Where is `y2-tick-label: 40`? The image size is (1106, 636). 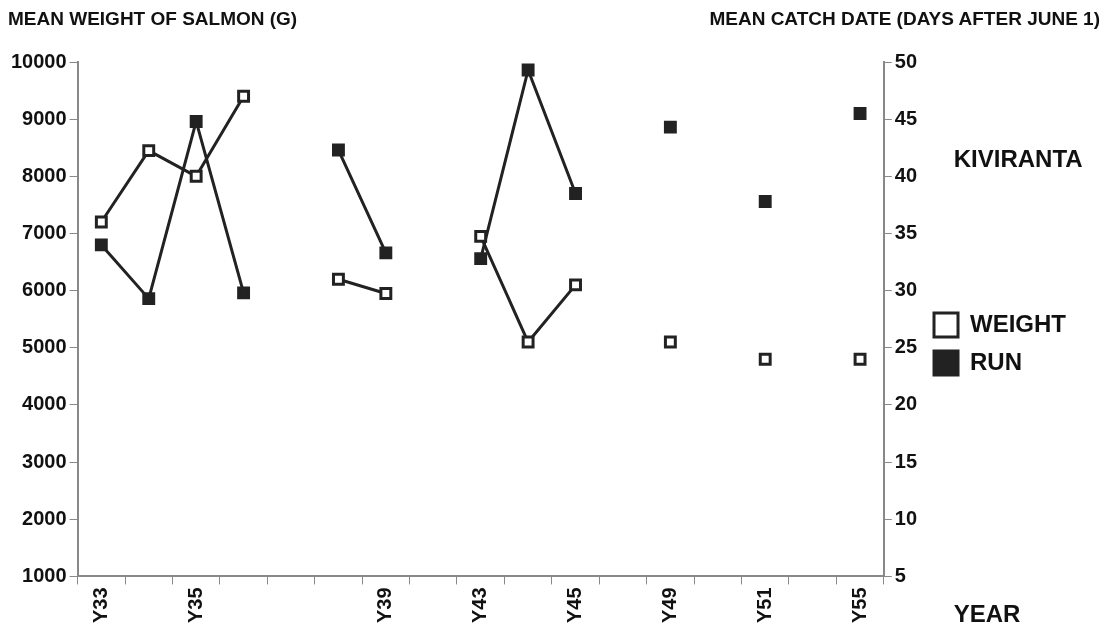 y2-tick-label: 40 is located at coordinates (906, 174).